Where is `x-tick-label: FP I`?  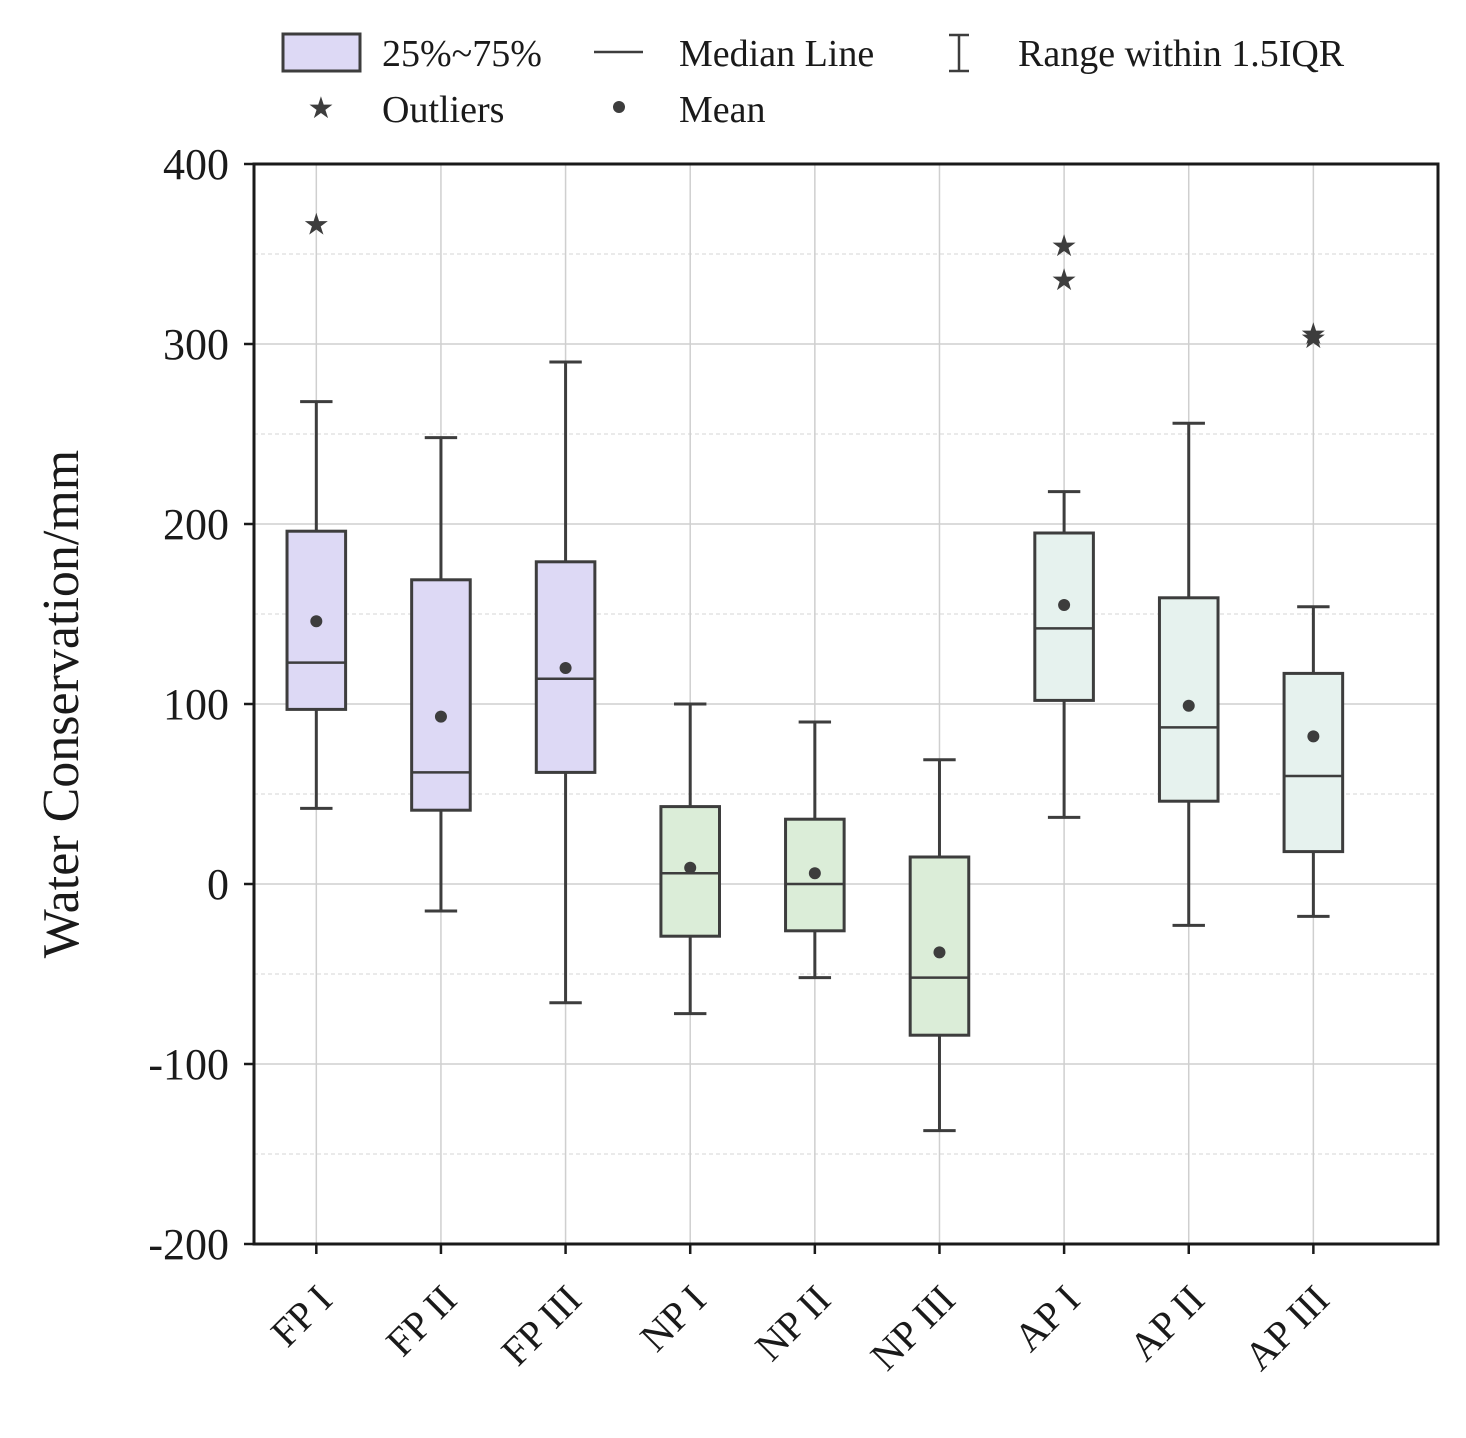 x-tick-label: FP I is located at coordinates (301, 1316).